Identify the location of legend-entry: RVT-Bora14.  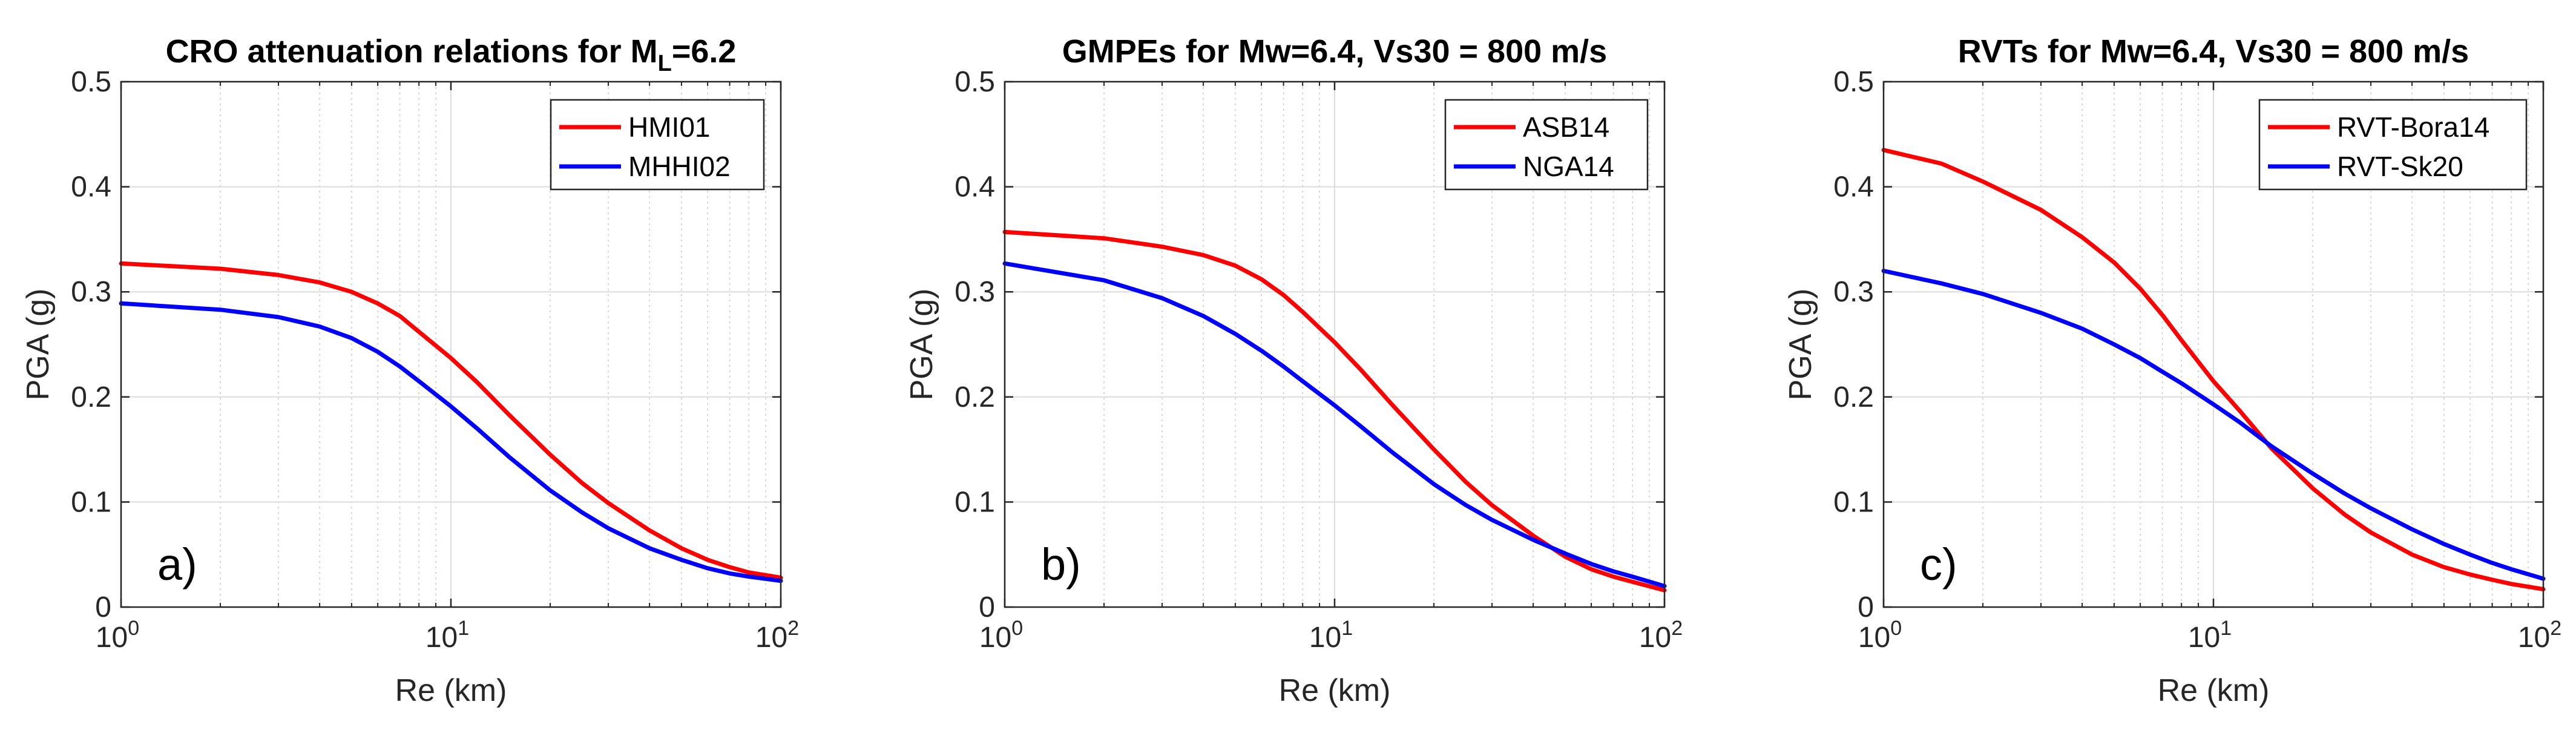
(2413, 127).